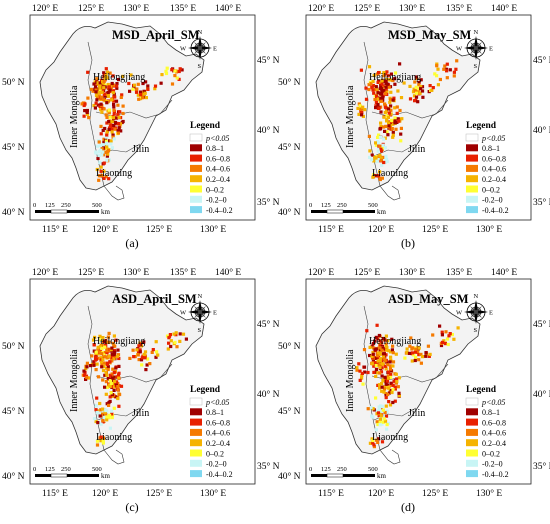 The width and height of the screenshot is (550, 524). I want to click on scale-label-1: 125, so click(326, 469).